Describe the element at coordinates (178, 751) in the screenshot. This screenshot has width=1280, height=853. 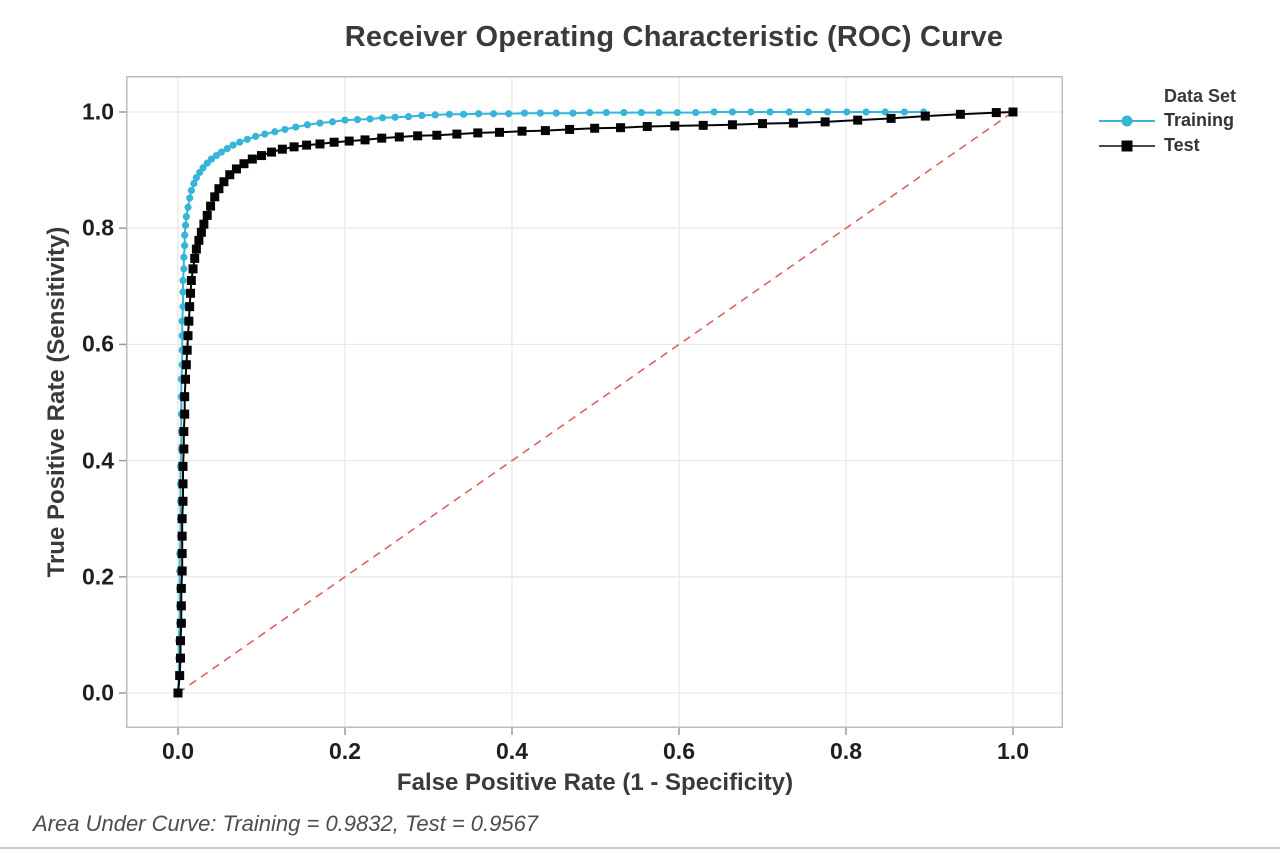
I see `x-tick-label: 0.0` at that location.